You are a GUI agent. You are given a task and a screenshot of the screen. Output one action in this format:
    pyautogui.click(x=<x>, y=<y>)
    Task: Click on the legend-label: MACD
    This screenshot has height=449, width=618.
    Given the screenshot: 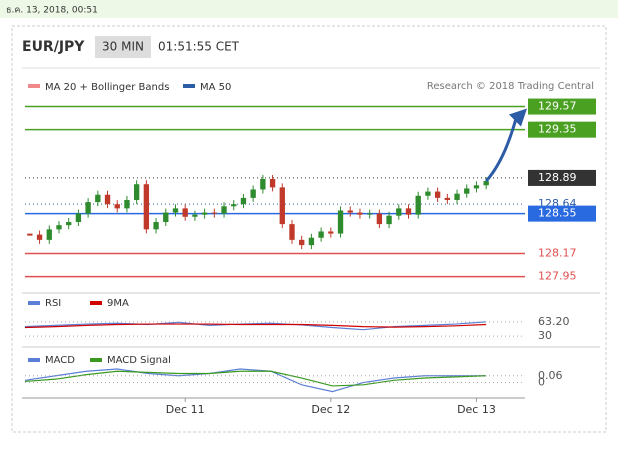 What is the action you would take?
    pyautogui.click(x=60, y=360)
    